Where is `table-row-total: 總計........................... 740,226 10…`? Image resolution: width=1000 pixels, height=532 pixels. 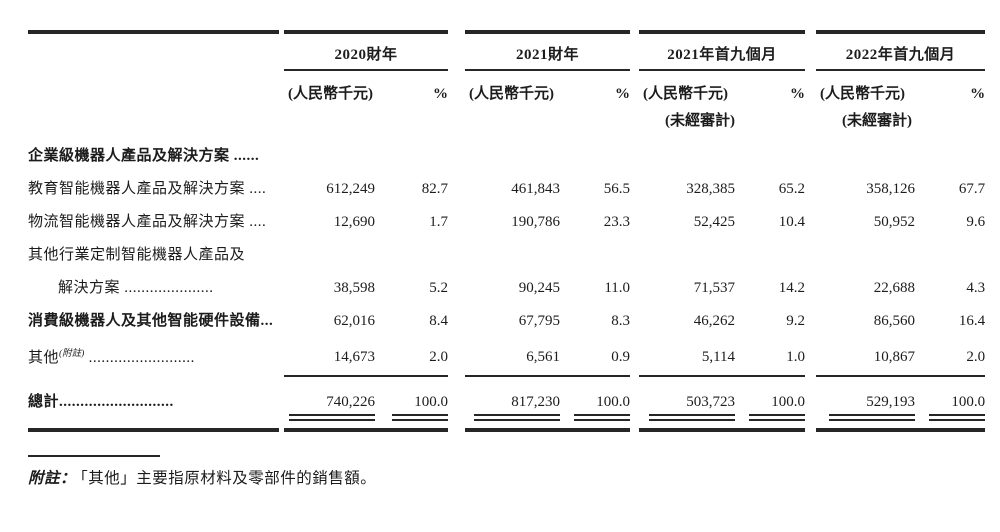 table-row-total: 總計........................... 740,226 10… is located at coordinates (507, 404).